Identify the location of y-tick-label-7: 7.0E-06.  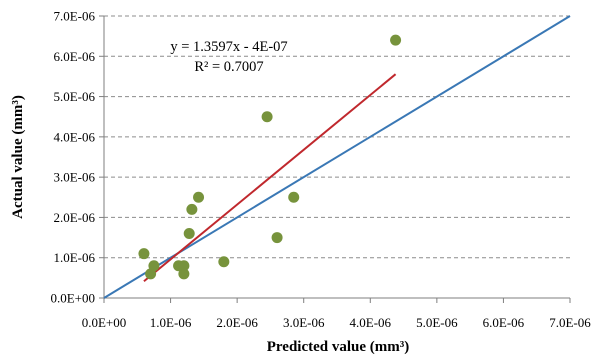
(74, 16).